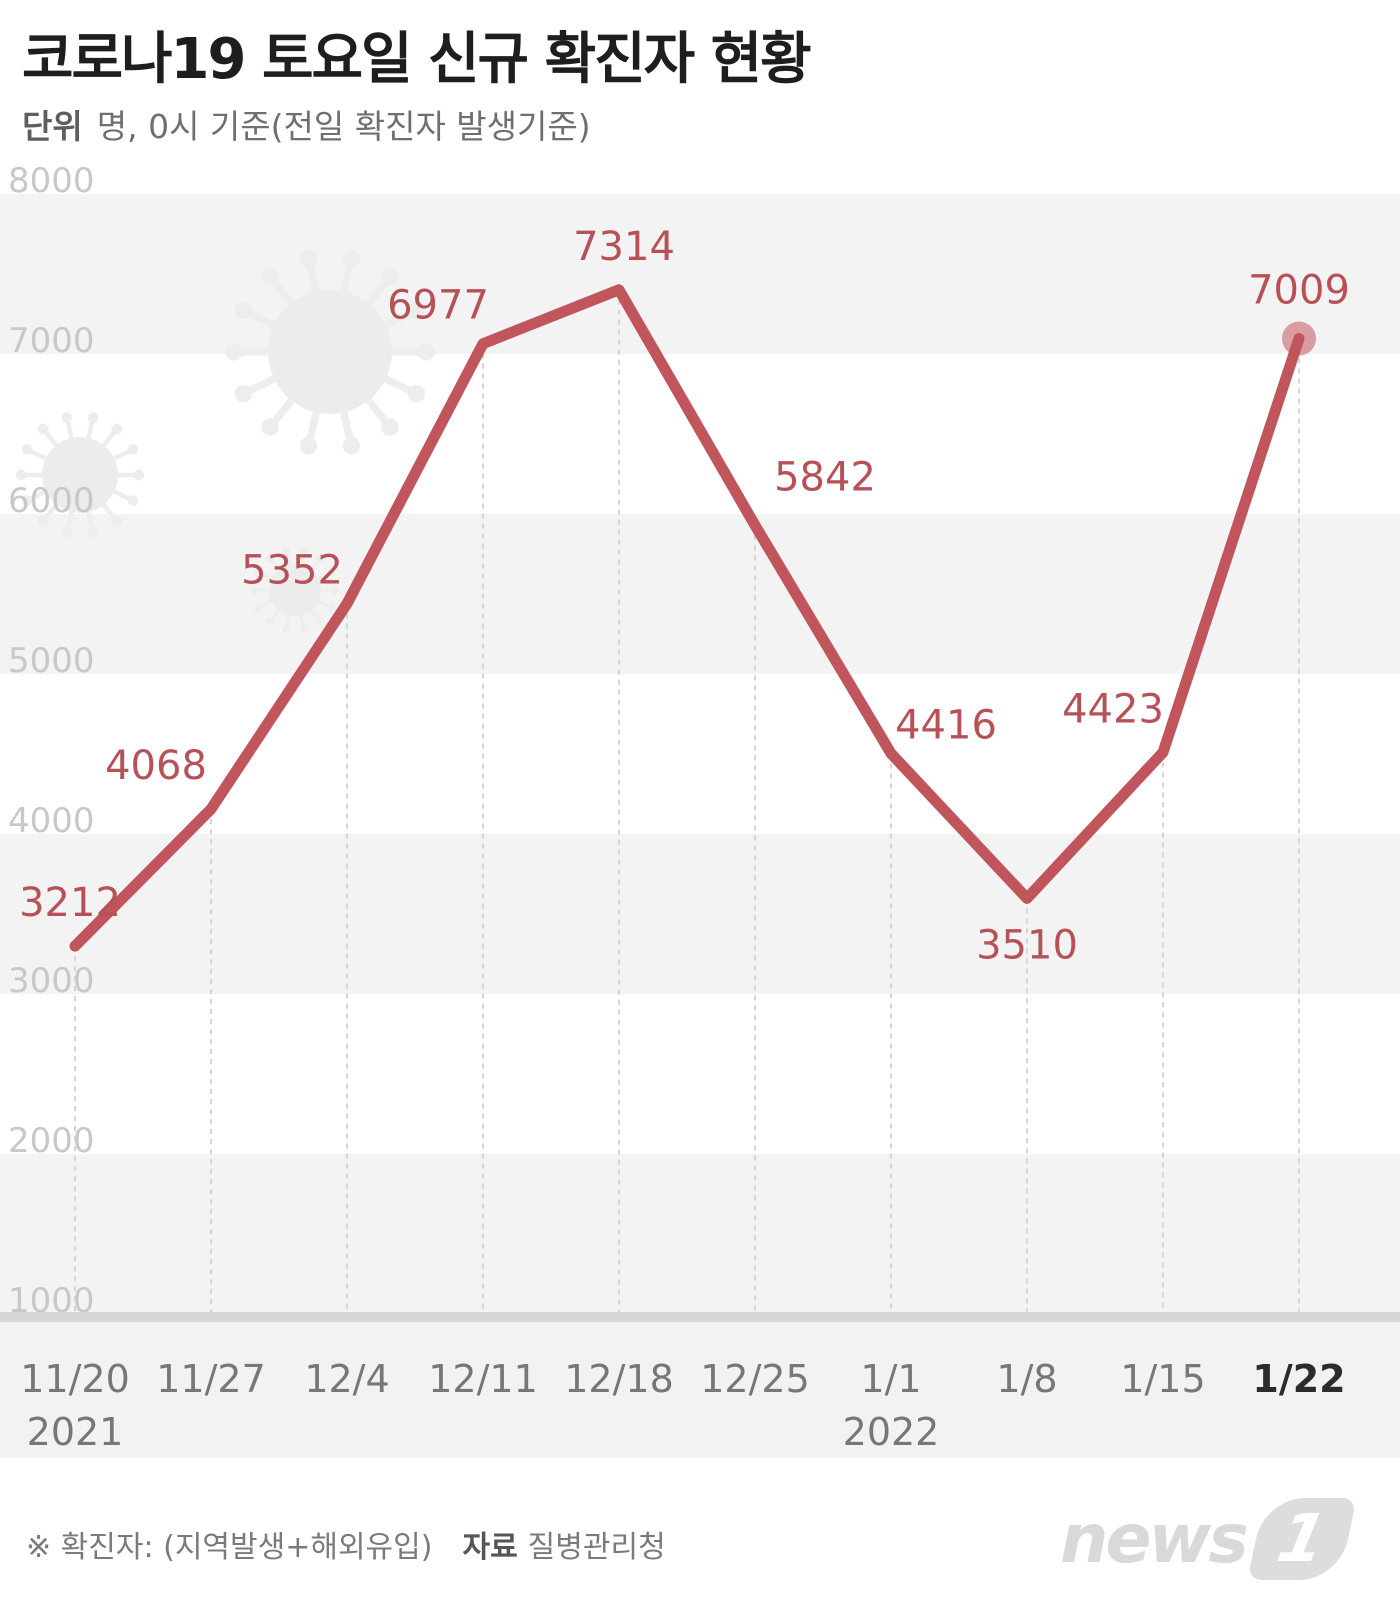  I want to click on x-tick-label: 11/27, so click(211, 1379).